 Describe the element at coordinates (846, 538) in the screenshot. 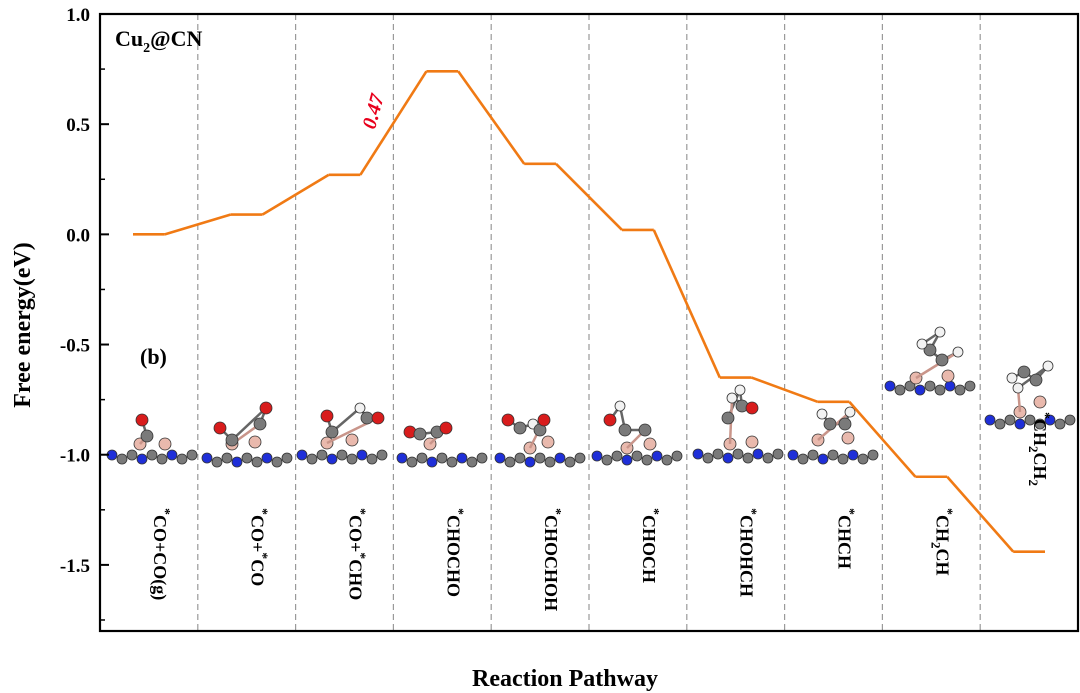

I see `step-label: *CHCH` at that location.